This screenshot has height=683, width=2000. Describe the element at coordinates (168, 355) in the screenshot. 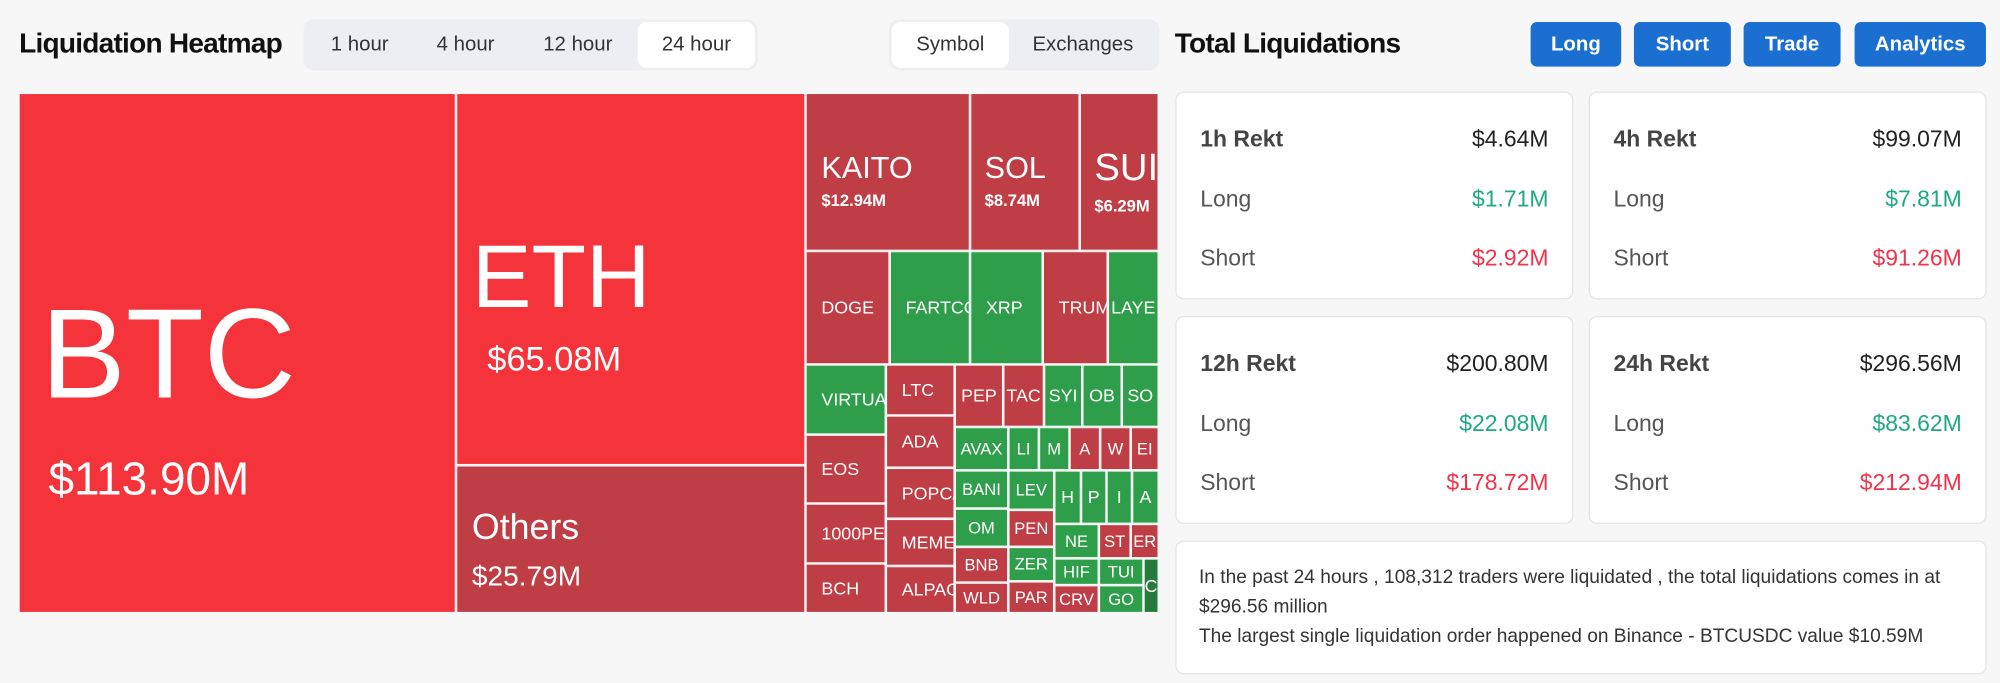

I see `tile-symbol: BTC` at that location.